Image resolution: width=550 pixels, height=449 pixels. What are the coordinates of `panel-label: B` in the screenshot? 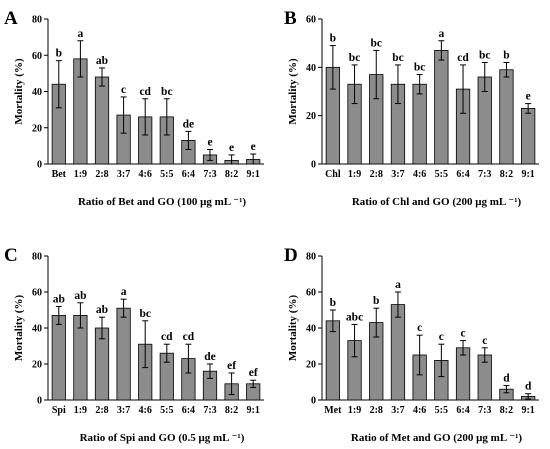 It's located at (290, 18).